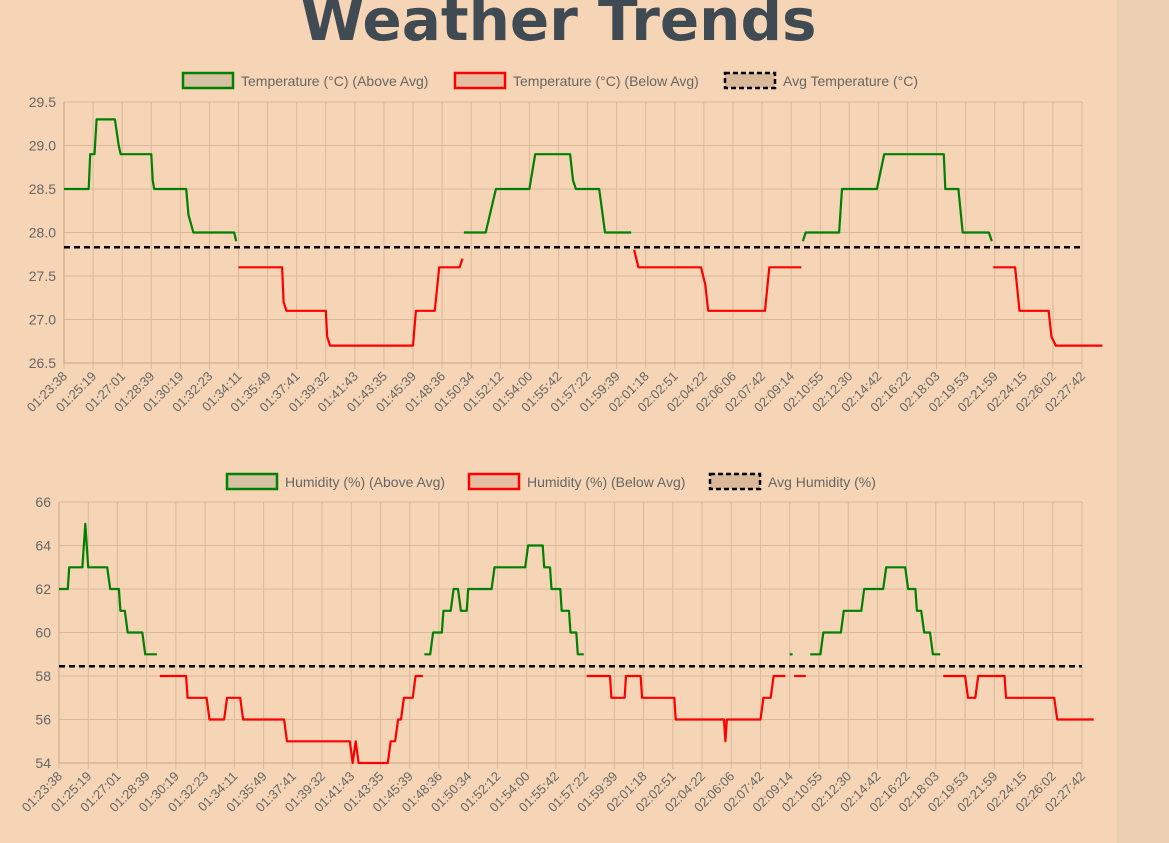 The width and height of the screenshot is (1169, 843). Describe the element at coordinates (42, 102) in the screenshot. I see `temp-y-tick-label: 29.5` at that location.